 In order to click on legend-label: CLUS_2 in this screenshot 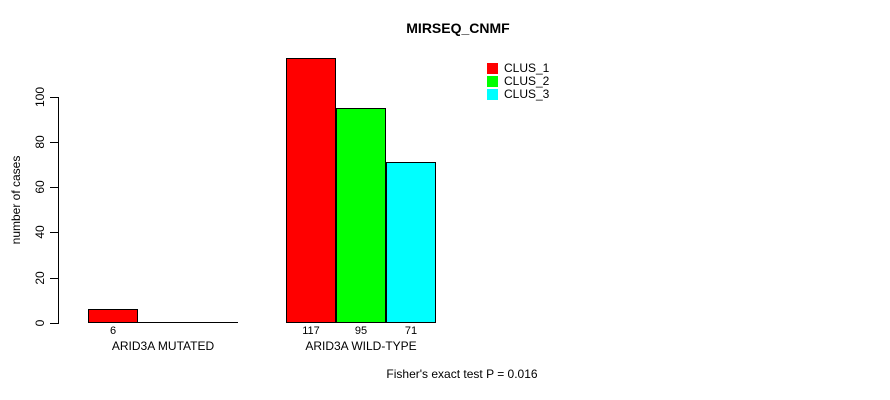, I will do `click(527, 81)`.